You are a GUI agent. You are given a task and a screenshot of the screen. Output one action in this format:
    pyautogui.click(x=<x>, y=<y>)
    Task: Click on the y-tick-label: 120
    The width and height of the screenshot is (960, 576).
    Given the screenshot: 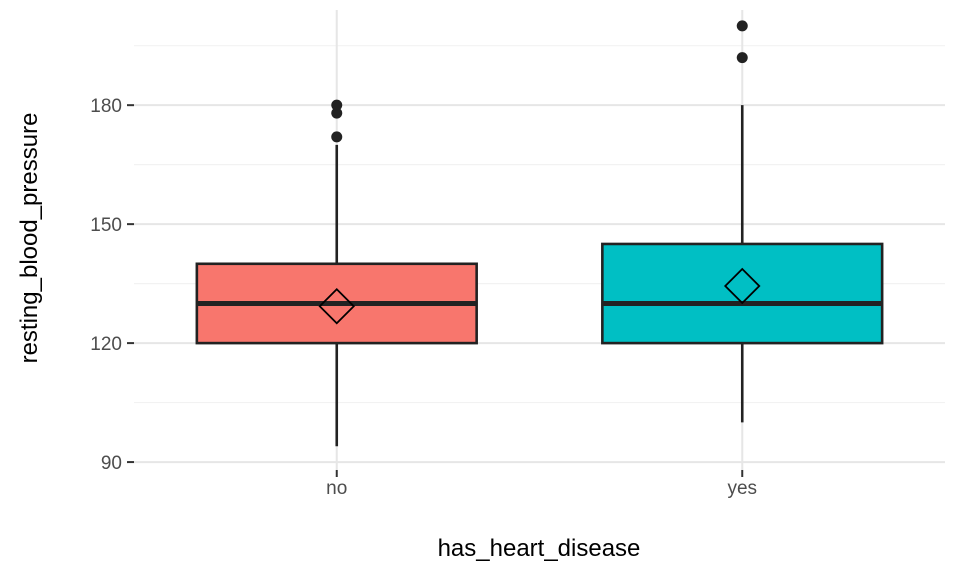 What is the action you would take?
    pyautogui.click(x=106, y=344)
    